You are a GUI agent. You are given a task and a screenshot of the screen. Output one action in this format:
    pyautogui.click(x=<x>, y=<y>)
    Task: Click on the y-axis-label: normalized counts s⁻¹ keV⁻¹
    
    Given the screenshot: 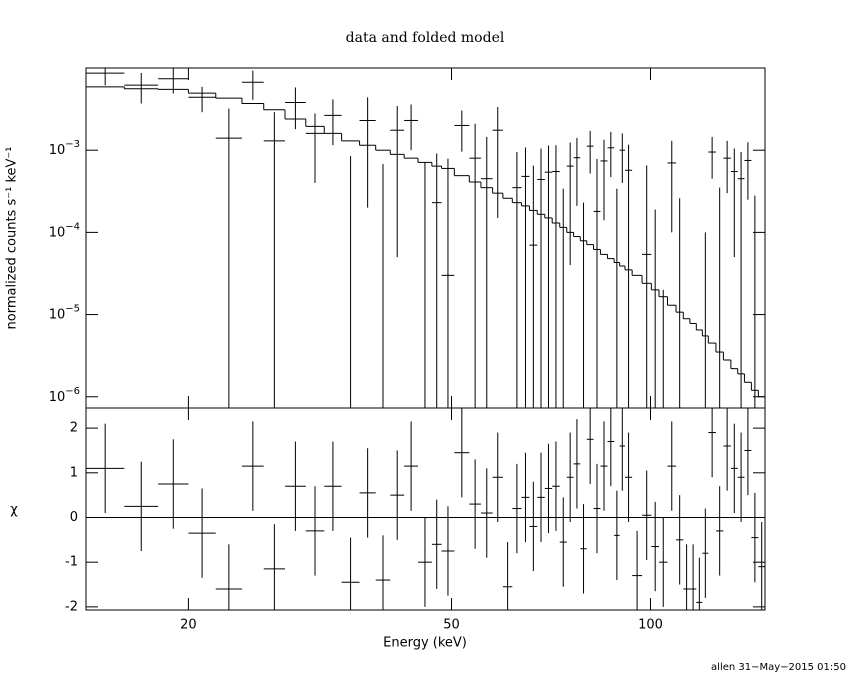 What is the action you would take?
    pyautogui.click(x=12, y=238)
    